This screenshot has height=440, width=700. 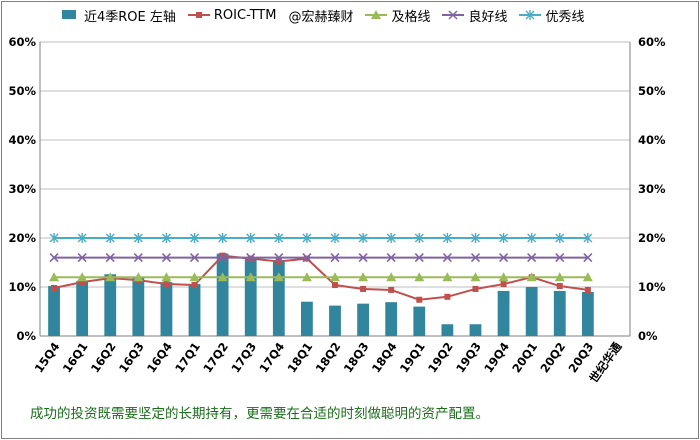 I want to click on x-tick-label: 15Q4, so click(x=47, y=358).